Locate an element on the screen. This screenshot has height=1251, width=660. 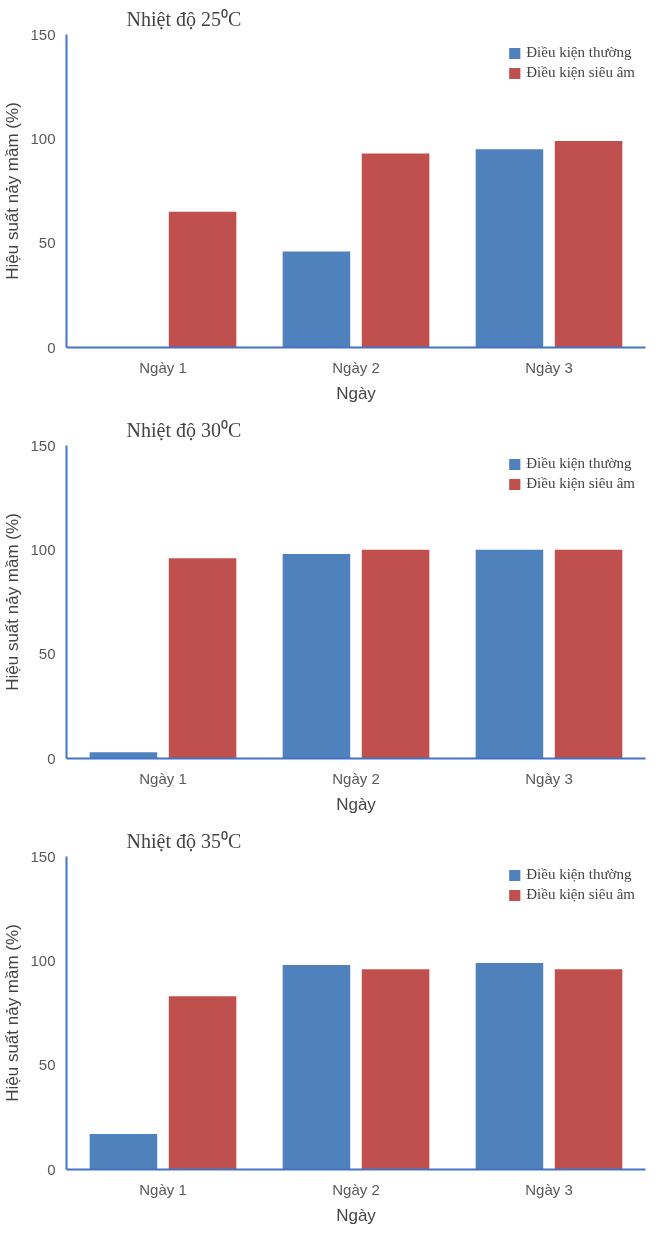
chart-title: Nhiệt độ 30⁰C is located at coordinates (184, 429).